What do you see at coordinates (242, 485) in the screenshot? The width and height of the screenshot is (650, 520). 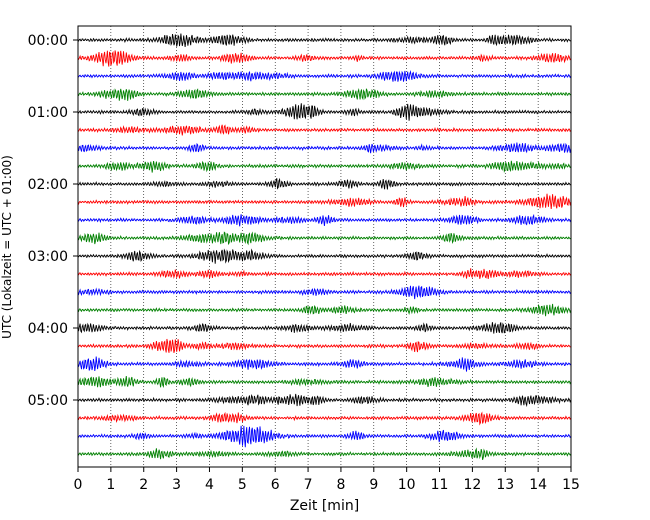 I see `x-tick-label: 5` at bounding box center [242, 485].